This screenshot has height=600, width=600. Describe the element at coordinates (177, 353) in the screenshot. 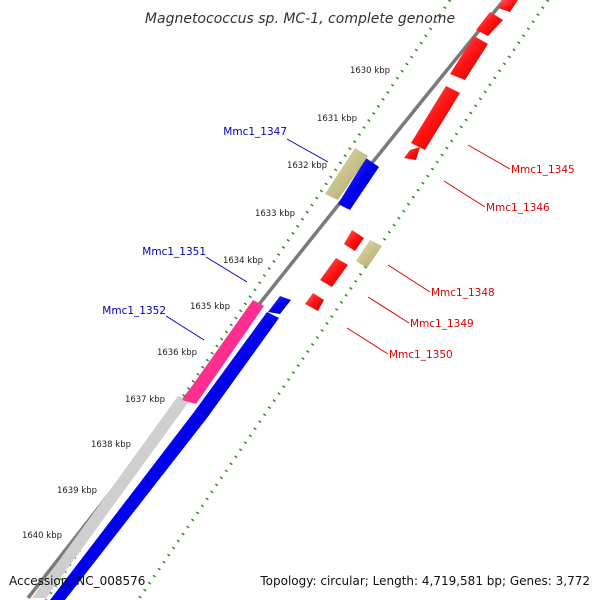

I see `tick-label: 1636 kbp` at that location.